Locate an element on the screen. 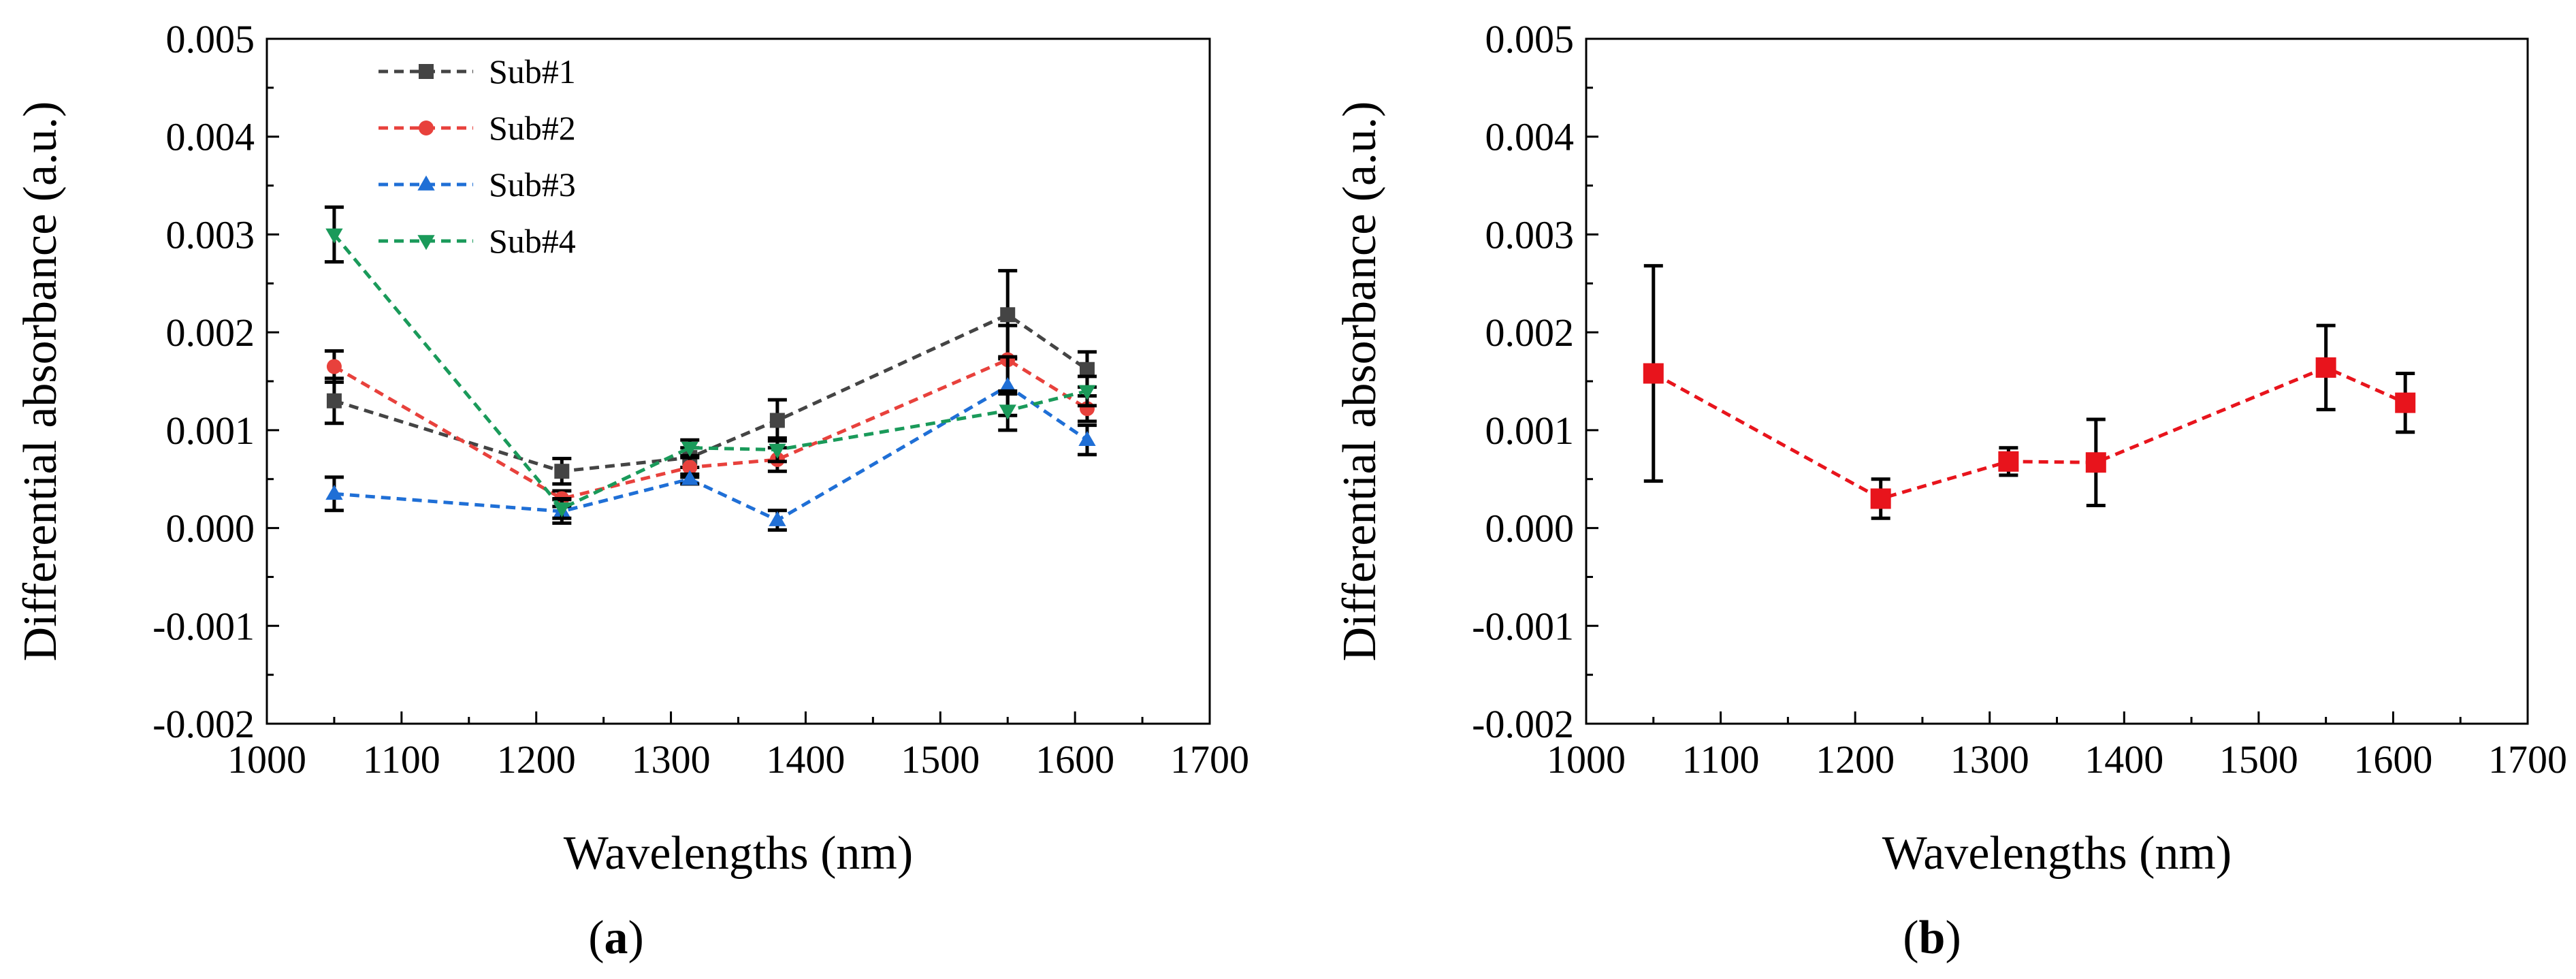 The height and width of the screenshot is (979, 2576). legend-label: Sub#2 is located at coordinates (532, 128).